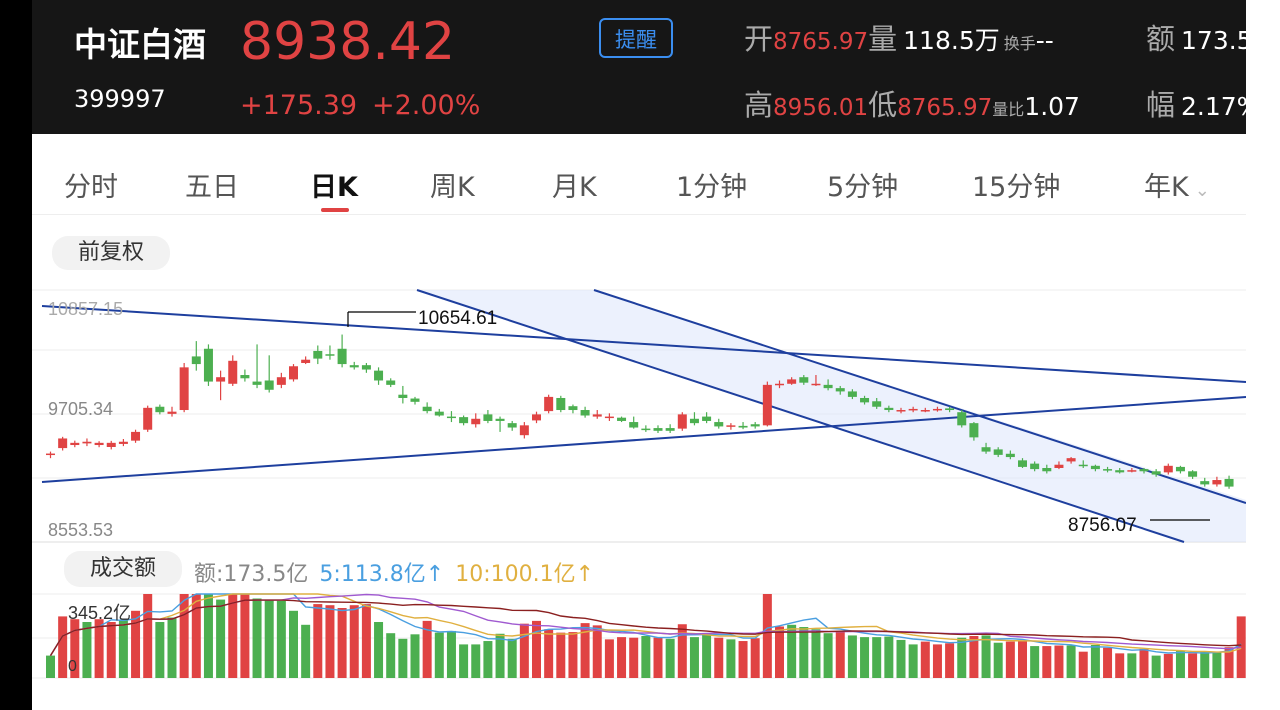  What do you see at coordinates (574, 187) in the screenshot?
I see `tab-monthly-k: 月K` at bounding box center [574, 187].